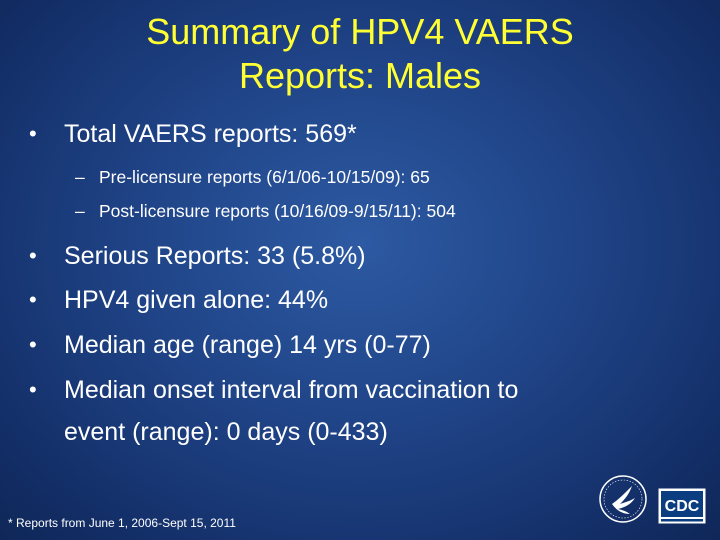 This screenshot has height=540, width=720. What do you see at coordinates (360, 75) in the screenshot?
I see `slide-title-line-2: Reports: Males` at bounding box center [360, 75].